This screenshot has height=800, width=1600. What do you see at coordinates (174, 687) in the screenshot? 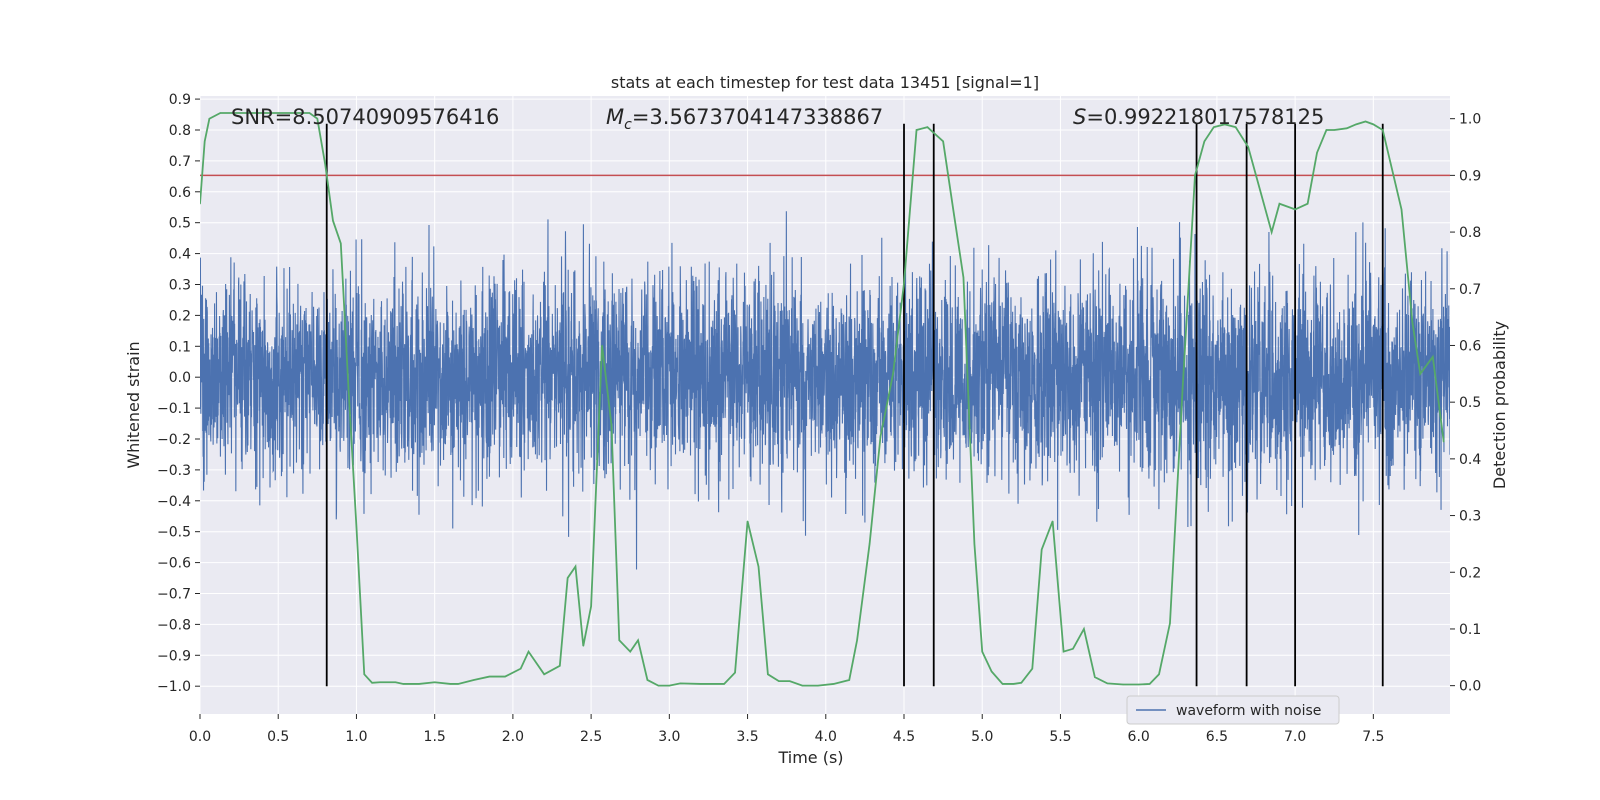
I see `y-tick-label: −1.0` at bounding box center [174, 687].